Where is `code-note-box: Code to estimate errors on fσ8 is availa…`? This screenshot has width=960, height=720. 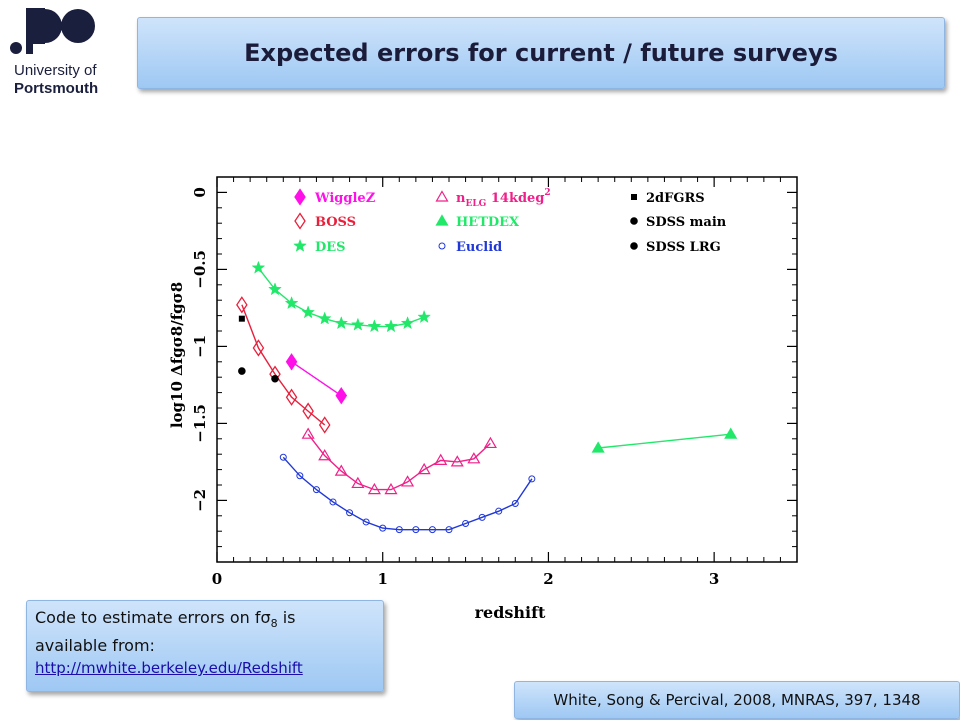
code-note-box: Code to estimate errors on fσ8 is availa… is located at coordinates (205, 646).